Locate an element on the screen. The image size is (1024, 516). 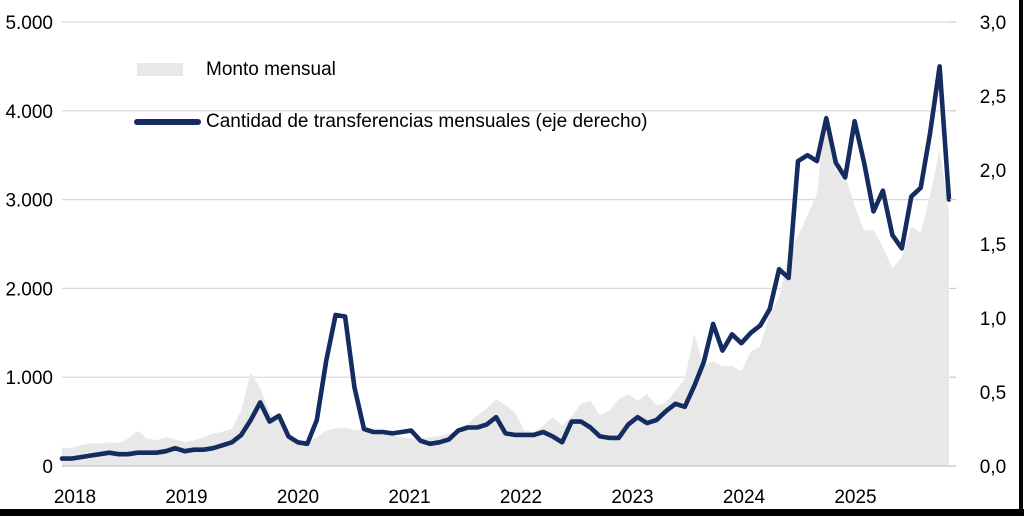
left-axis-label: 3.000 is located at coordinates (29, 201).